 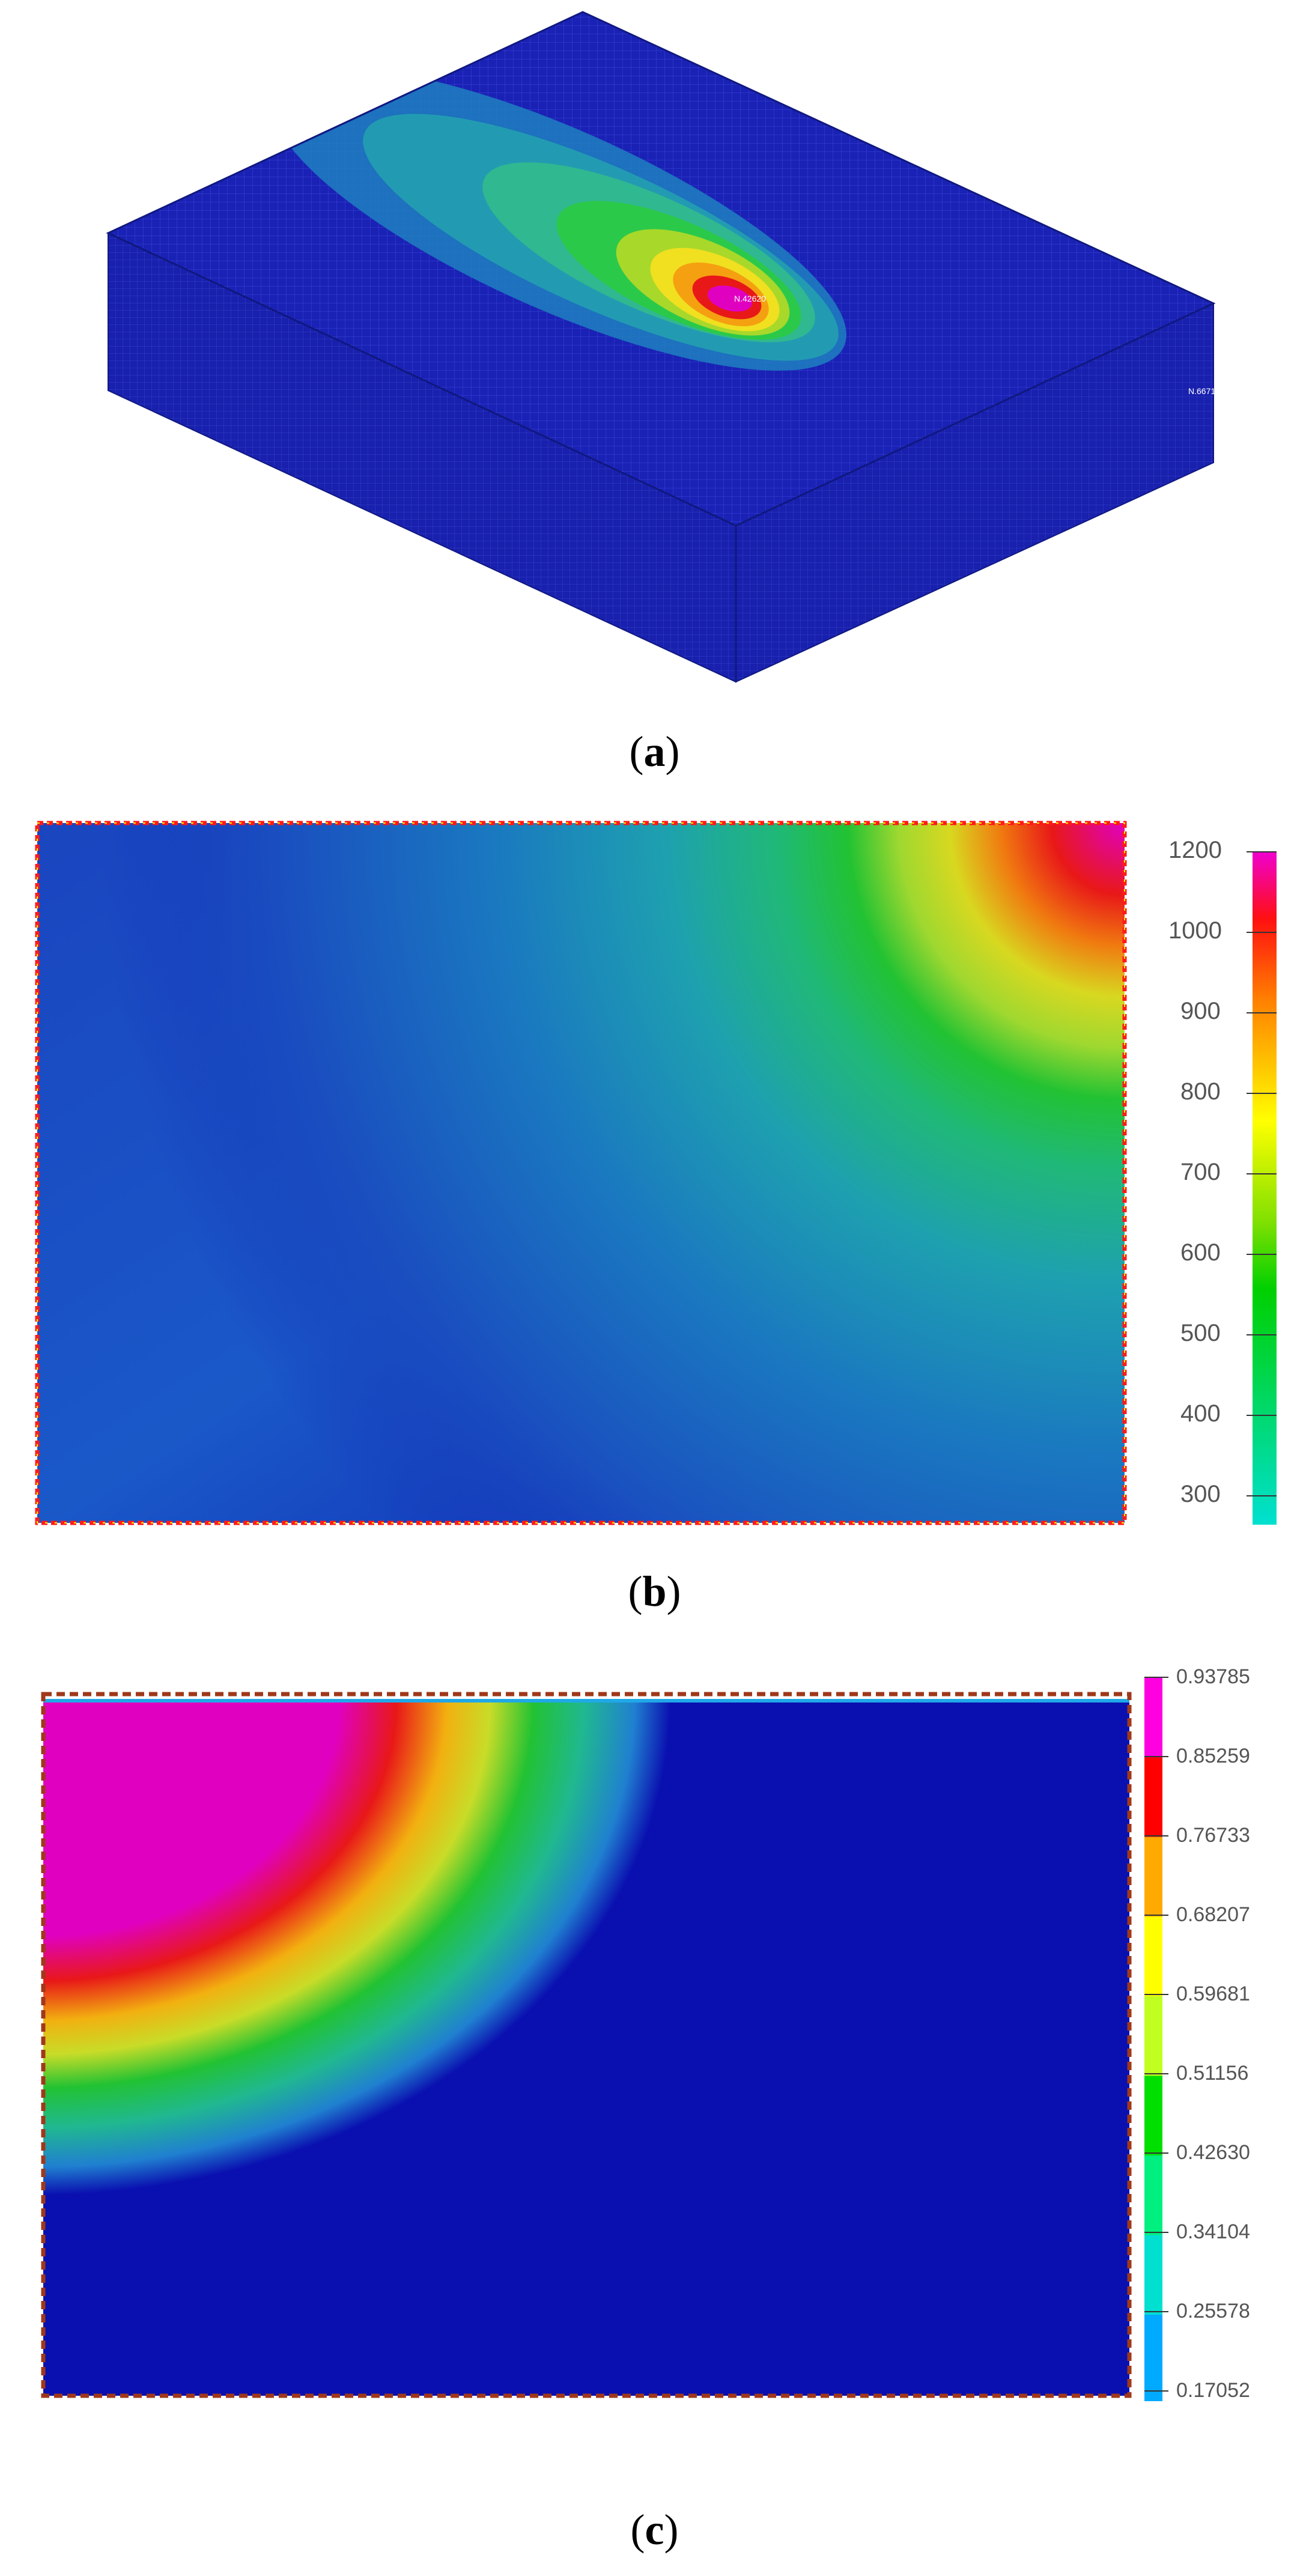 What do you see at coordinates (1204, 391) in the screenshot?
I see `side-node-label: N.66713` at bounding box center [1204, 391].